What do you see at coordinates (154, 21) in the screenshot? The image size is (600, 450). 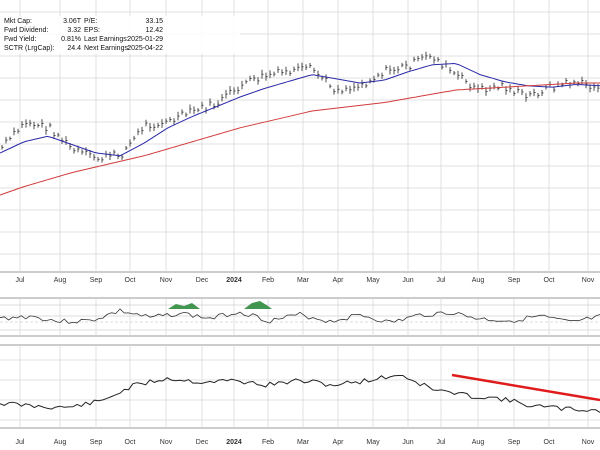 I see `stat-value: 33.15` at bounding box center [154, 21].